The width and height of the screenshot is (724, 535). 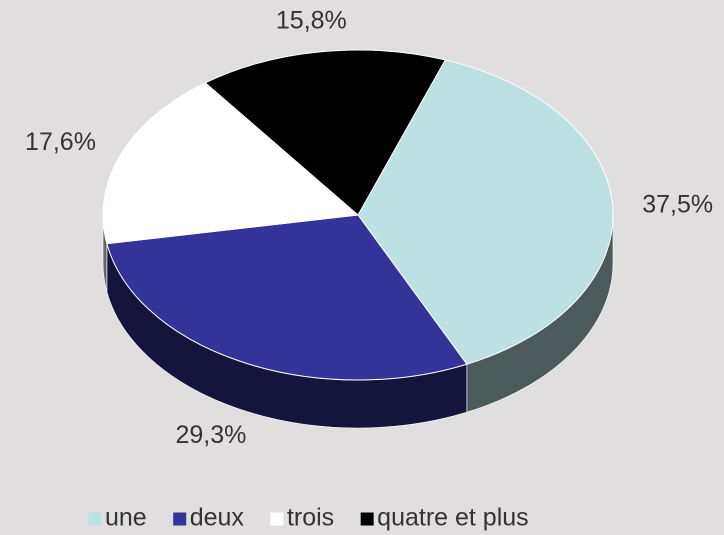 What do you see at coordinates (126, 518) in the screenshot?
I see `legend-label: une` at bounding box center [126, 518].